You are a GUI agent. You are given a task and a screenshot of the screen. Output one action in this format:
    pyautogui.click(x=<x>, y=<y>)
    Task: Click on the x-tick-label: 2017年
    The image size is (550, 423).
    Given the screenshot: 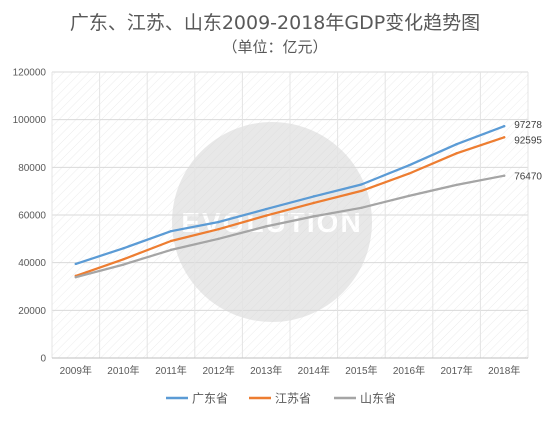 What is the action you would take?
    pyautogui.click(x=456, y=370)
    